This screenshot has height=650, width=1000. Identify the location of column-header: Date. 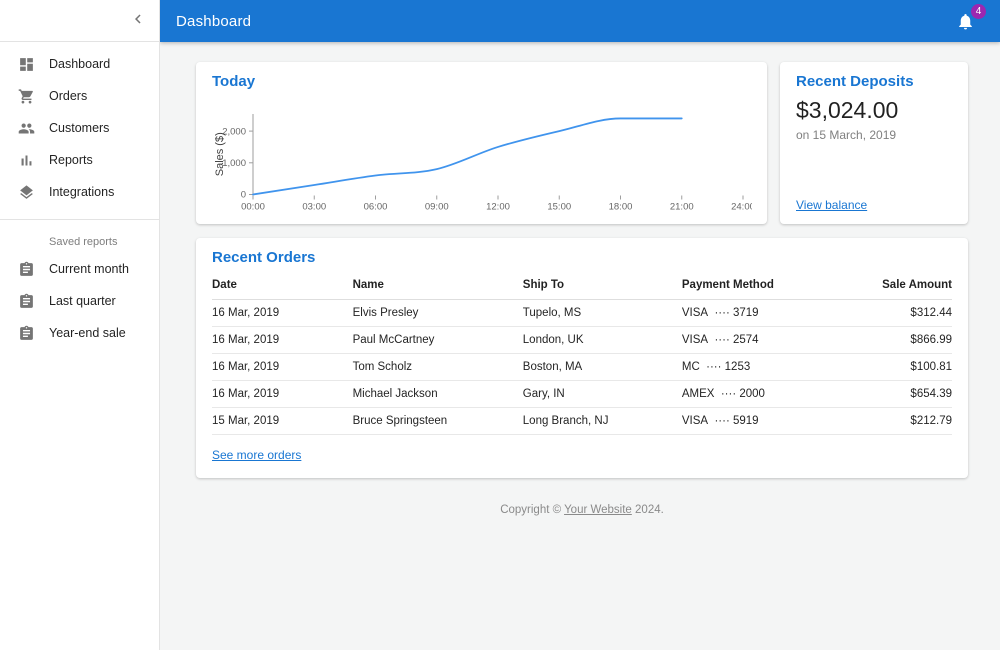
(282, 286).